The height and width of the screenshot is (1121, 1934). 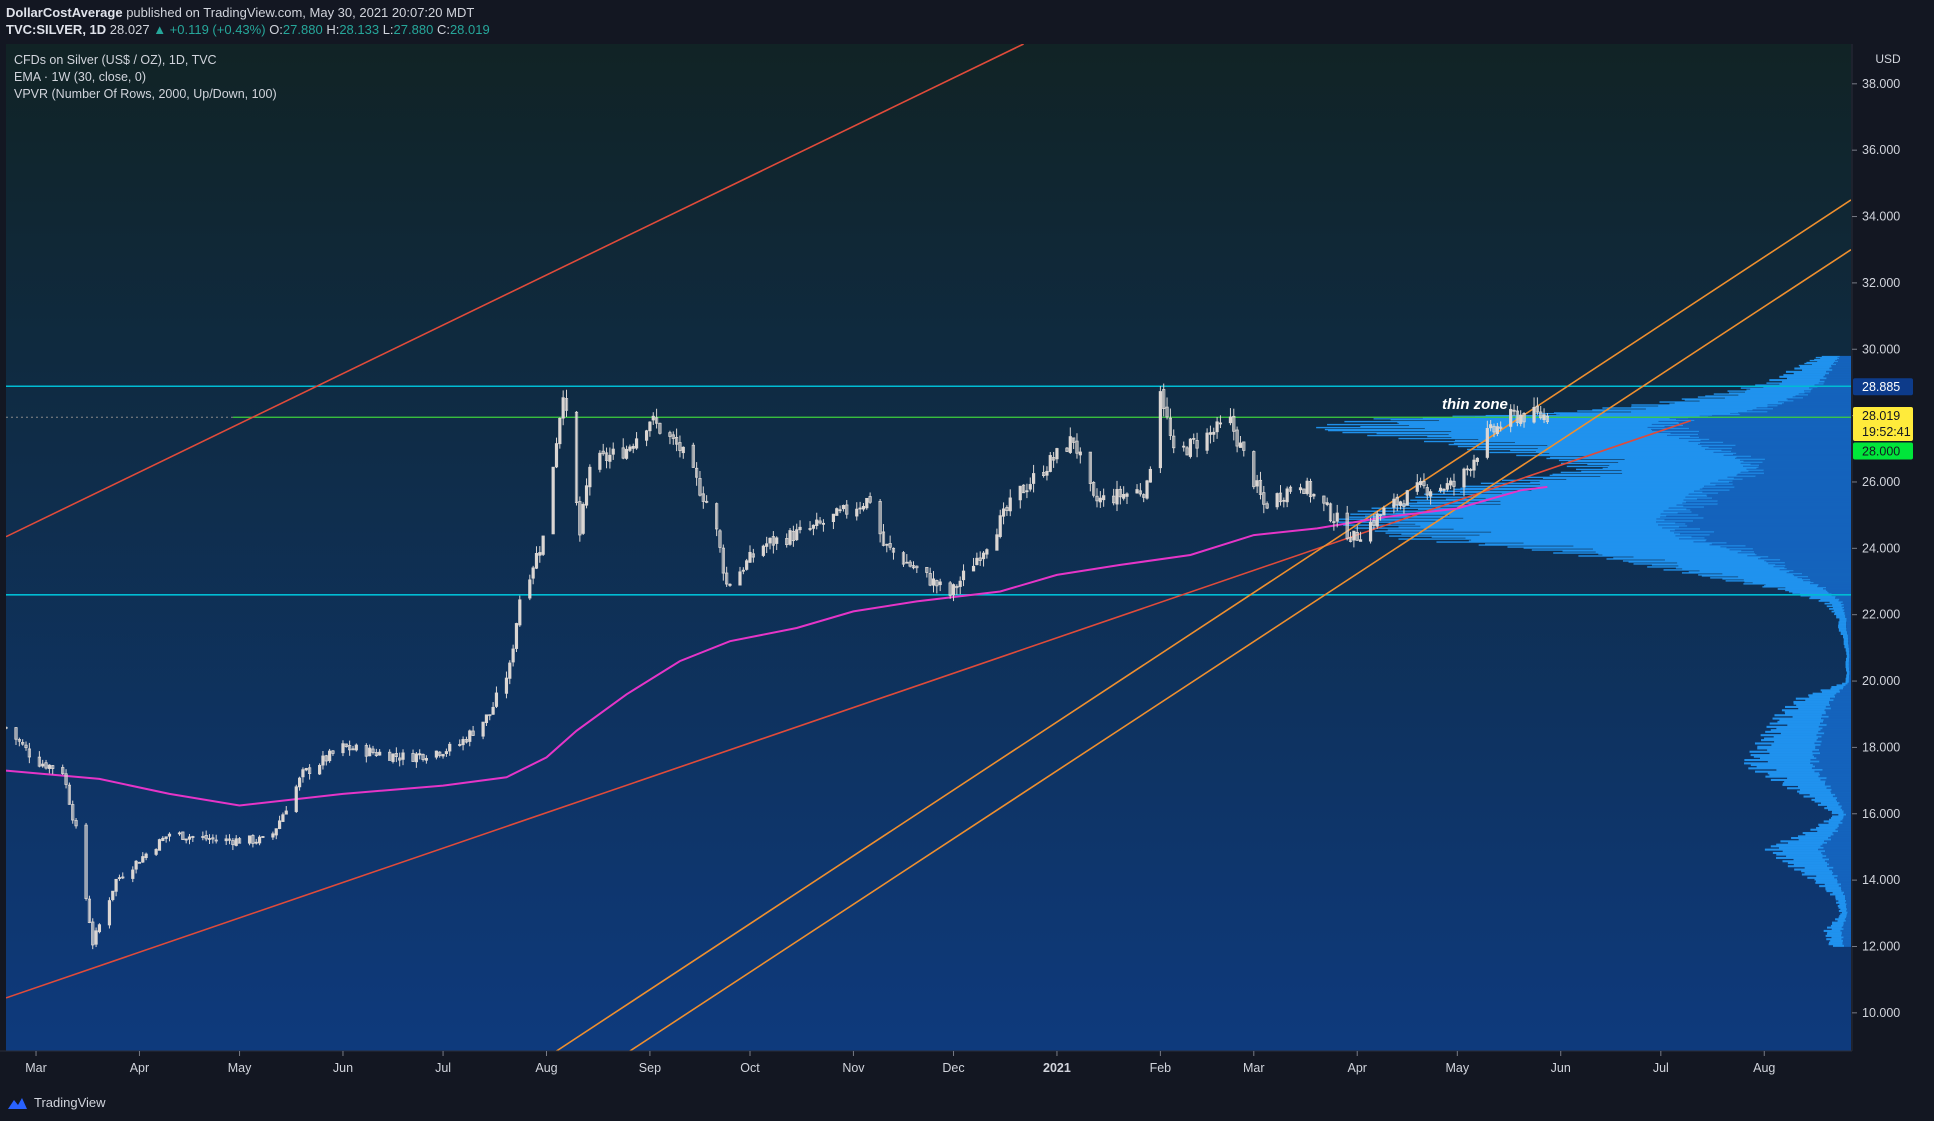 What do you see at coordinates (64, 12) in the screenshot?
I see `author-name: DollarCostAverage` at bounding box center [64, 12].